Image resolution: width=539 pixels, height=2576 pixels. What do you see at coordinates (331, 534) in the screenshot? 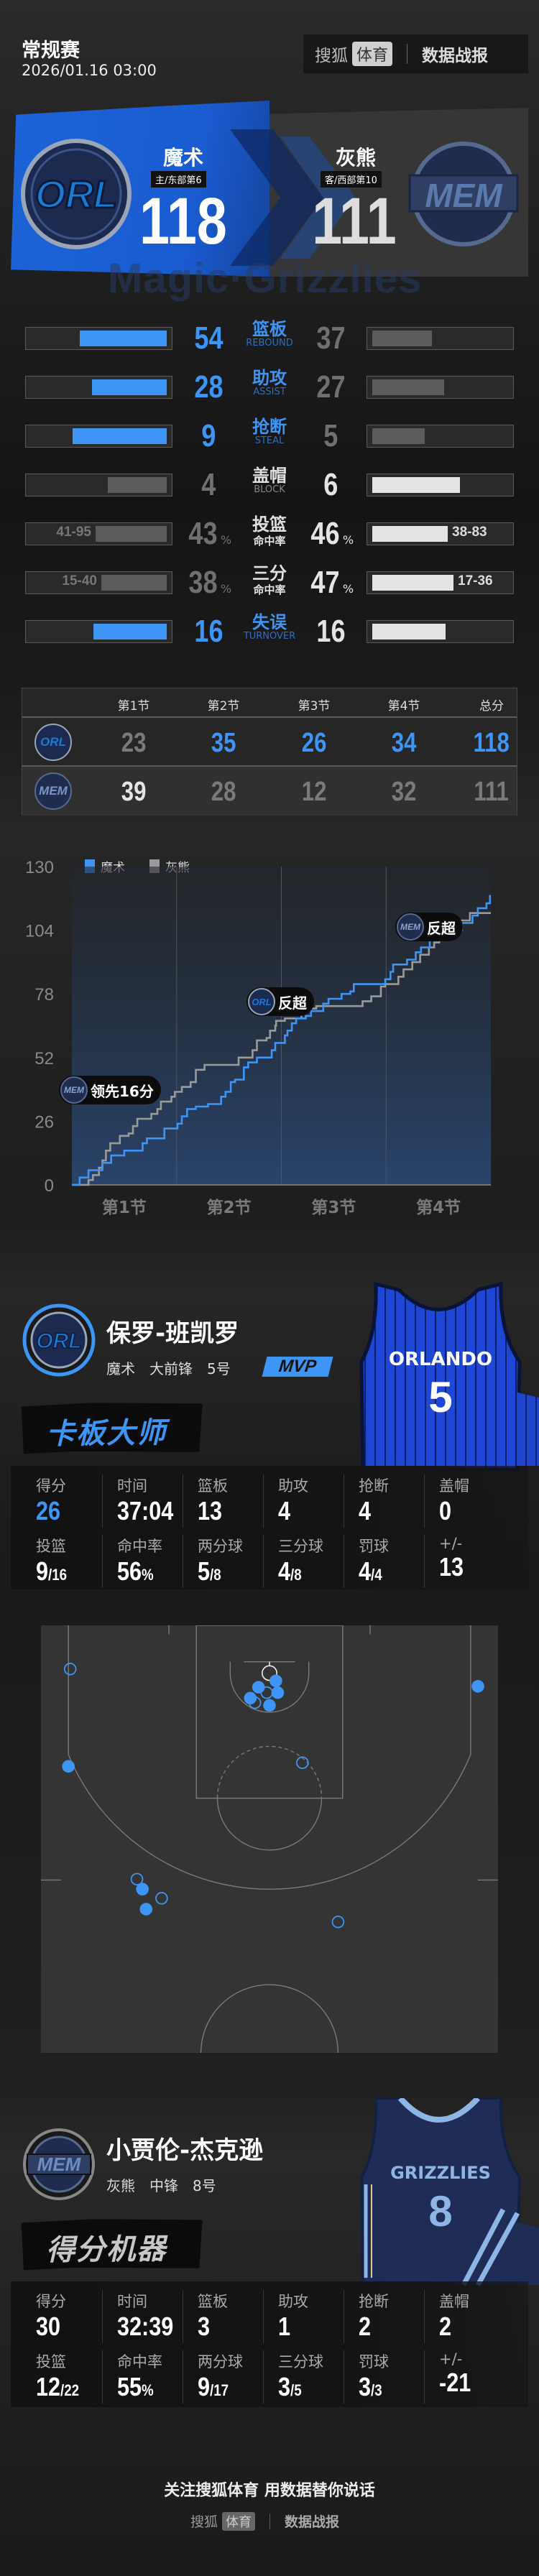
I see `away-stat-value-wrap: 46%` at bounding box center [331, 534].